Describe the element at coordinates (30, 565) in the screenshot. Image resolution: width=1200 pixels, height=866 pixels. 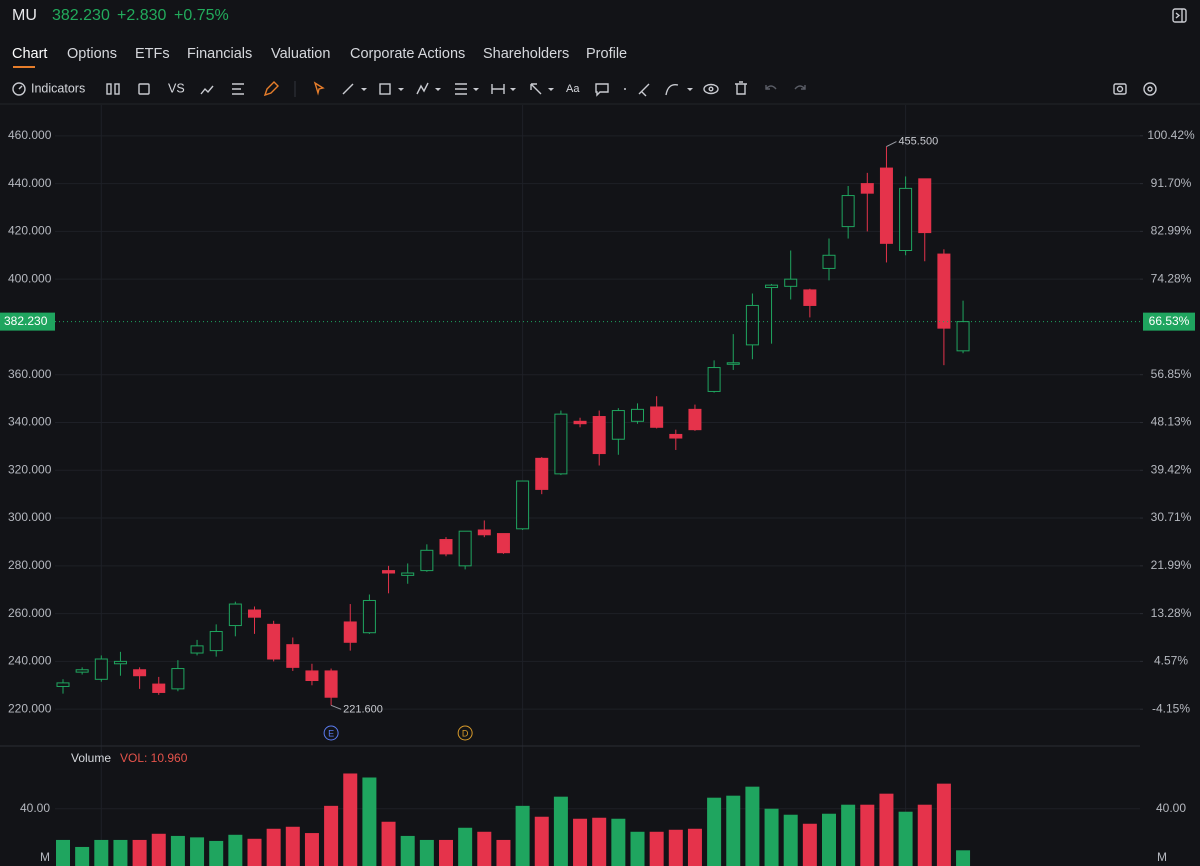
I see `y-tick-label: 280.000` at that location.